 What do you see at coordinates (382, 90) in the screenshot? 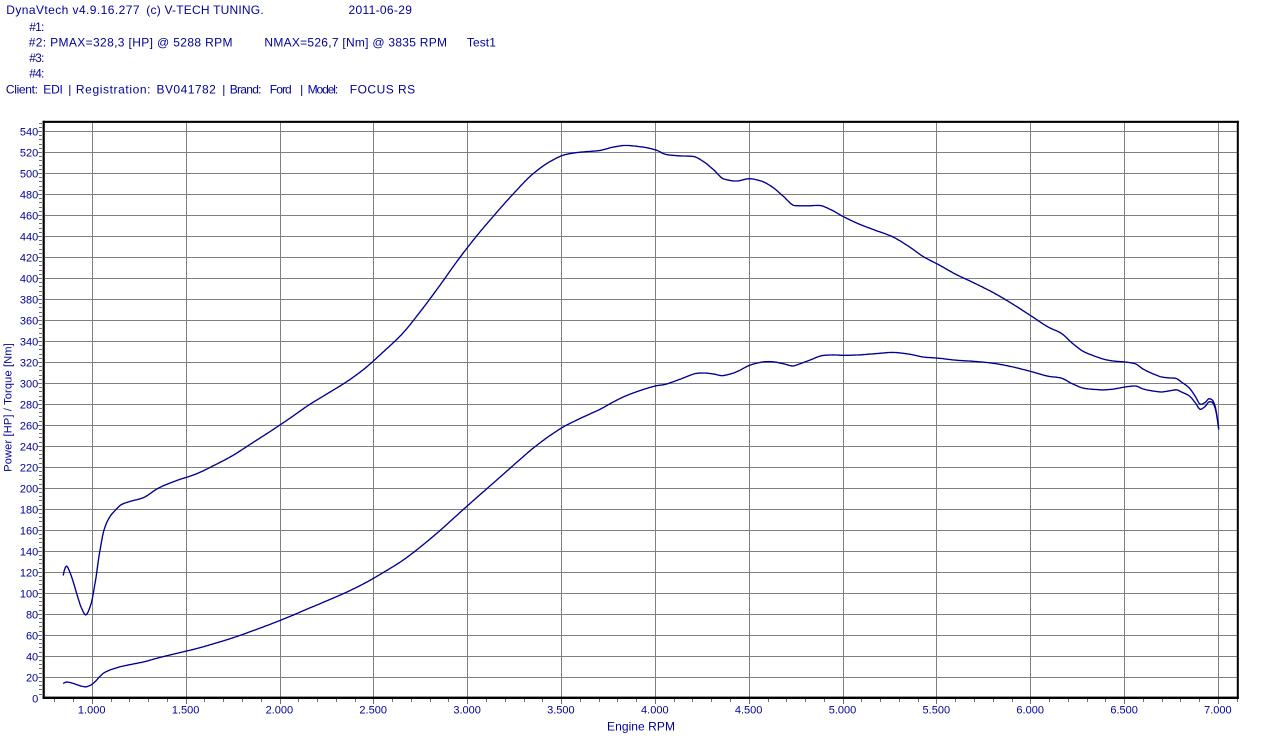
I see `svg-text: FOCUS RS` at bounding box center [382, 90].